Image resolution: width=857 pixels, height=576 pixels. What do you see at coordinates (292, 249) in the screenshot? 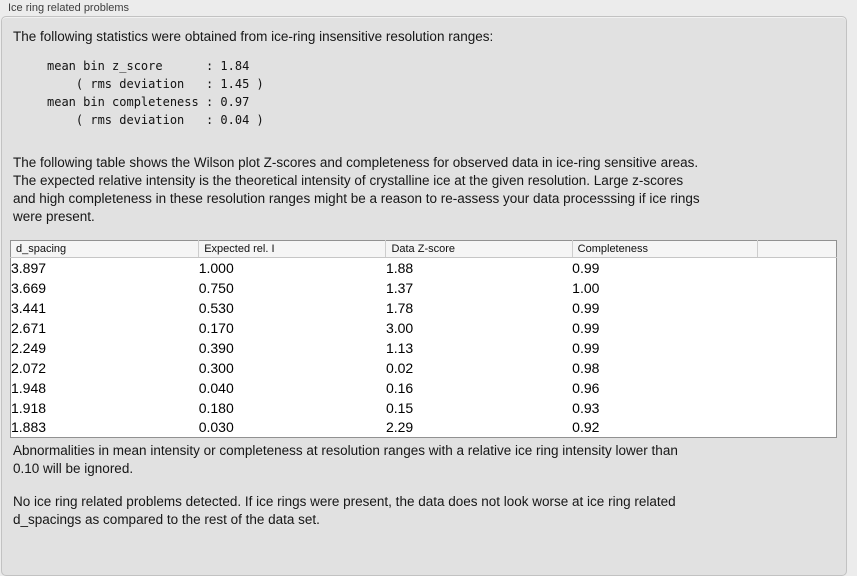
I see `column-header-expected-rel-i: Expected rel. I` at bounding box center [292, 249].